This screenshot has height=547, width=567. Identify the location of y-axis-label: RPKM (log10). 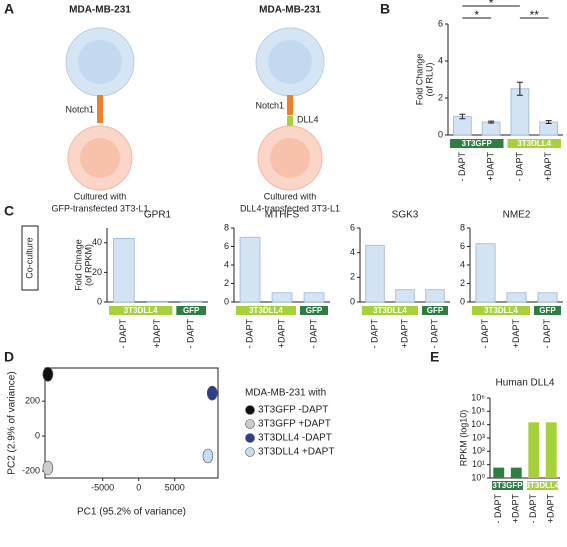
(463, 438).